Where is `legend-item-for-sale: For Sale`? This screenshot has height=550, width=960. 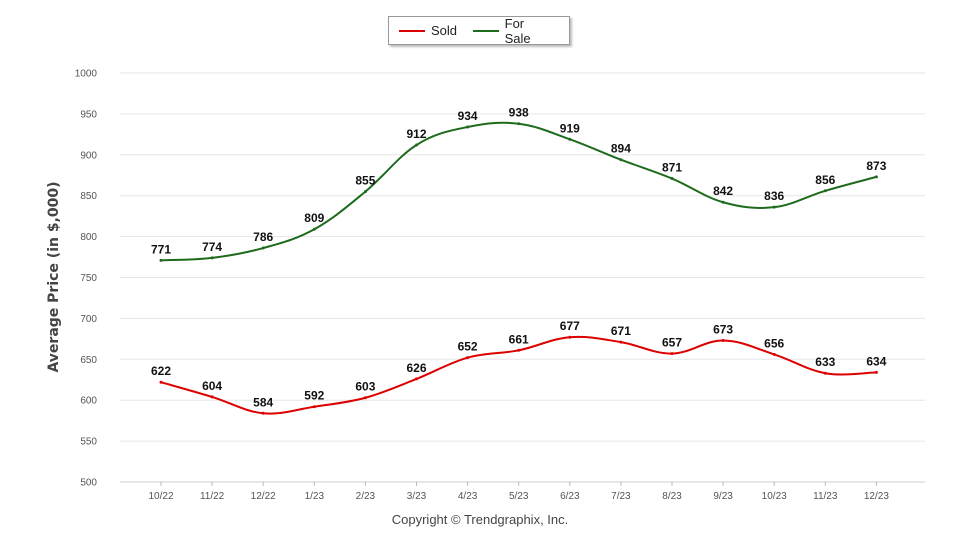
legend-item-for-sale: For Sale is located at coordinates (513, 31).